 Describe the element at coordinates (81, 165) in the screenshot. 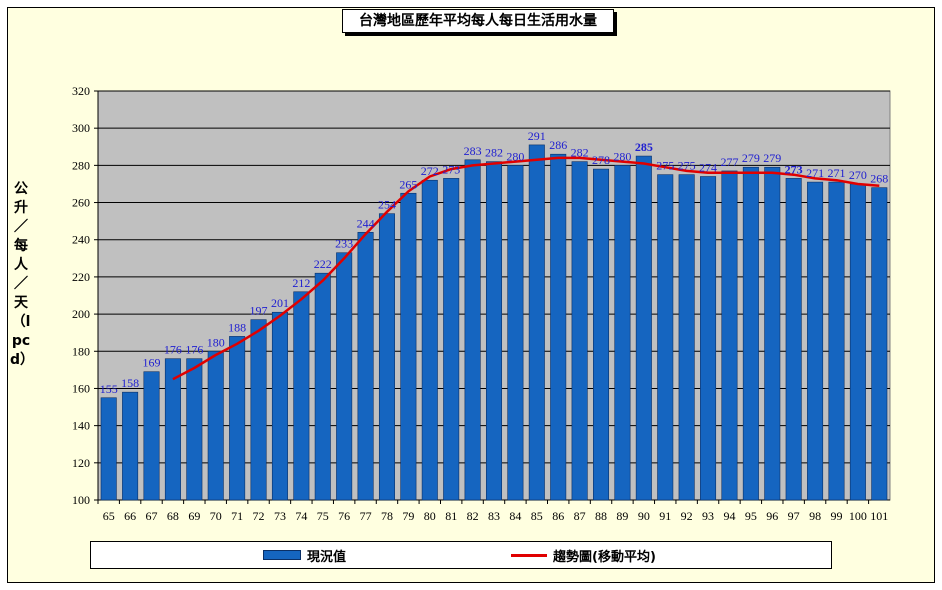

I see `y-tick-label: 280` at that location.